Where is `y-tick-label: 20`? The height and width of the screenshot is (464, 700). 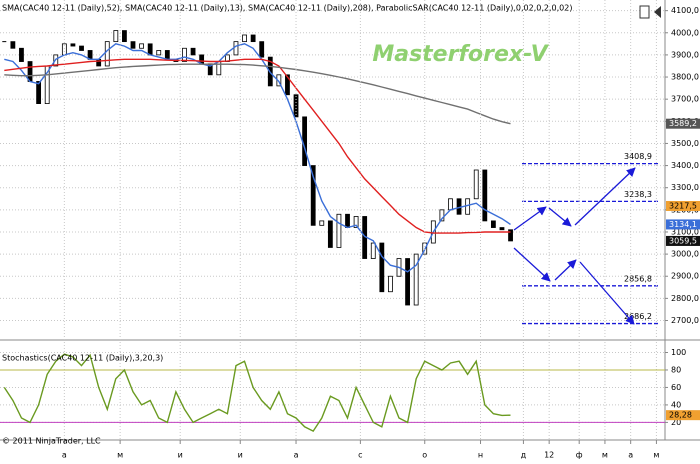 y-tick-label: 20 is located at coordinates (676, 422).